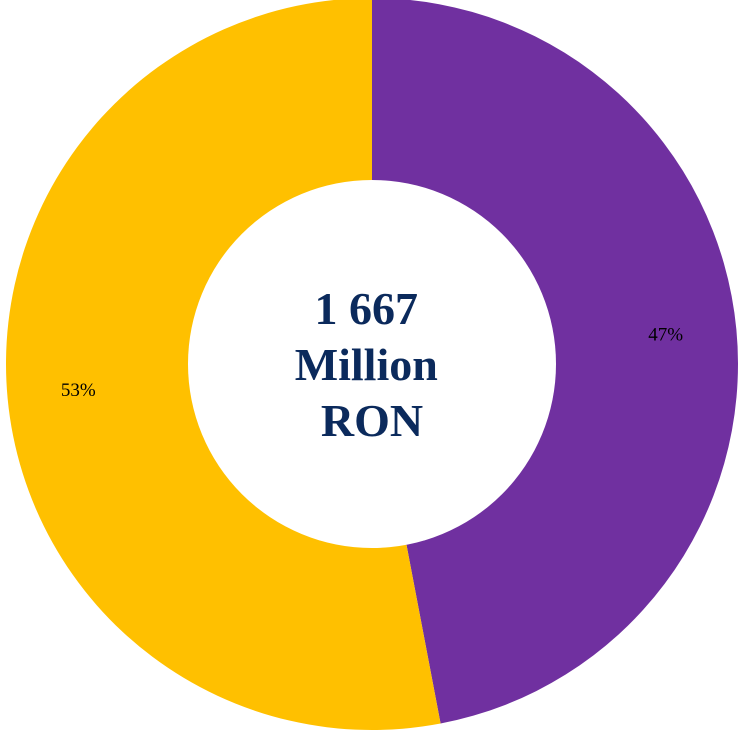 The height and width of the screenshot is (736, 740). What do you see at coordinates (367, 308) in the screenshot?
I see `center-total-value: 1 667` at bounding box center [367, 308].